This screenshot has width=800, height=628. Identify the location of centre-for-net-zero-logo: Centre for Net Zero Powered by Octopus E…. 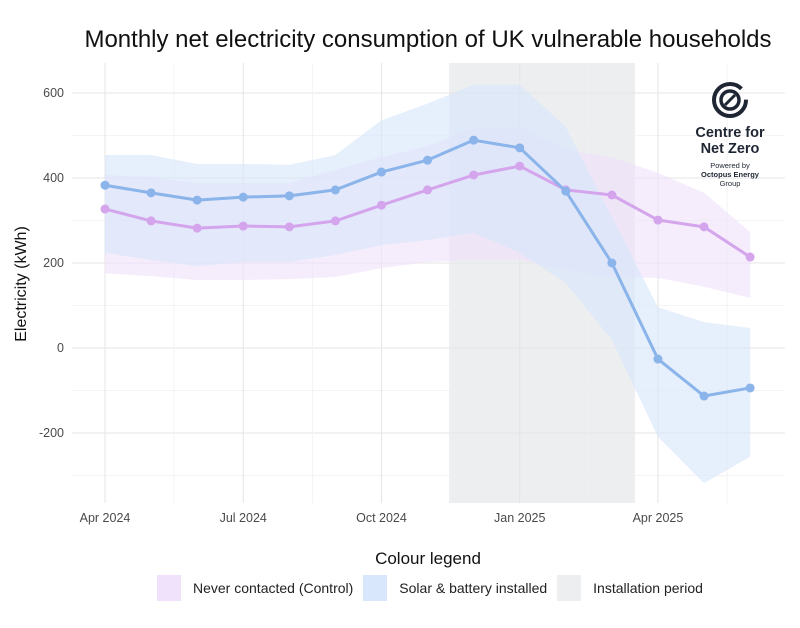
(730, 134).